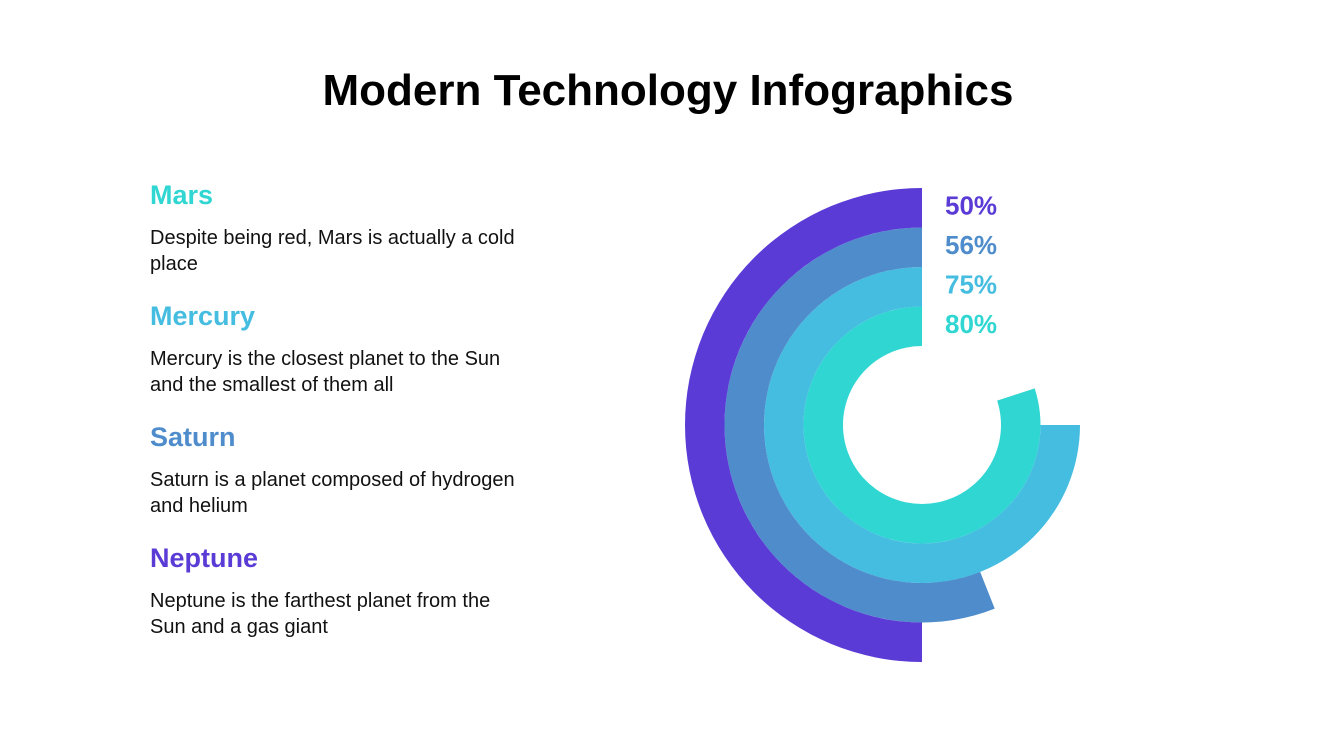 This screenshot has height=752, width=1336. Describe the element at coordinates (182, 195) in the screenshot. I see `category-label: Mars` at that location.